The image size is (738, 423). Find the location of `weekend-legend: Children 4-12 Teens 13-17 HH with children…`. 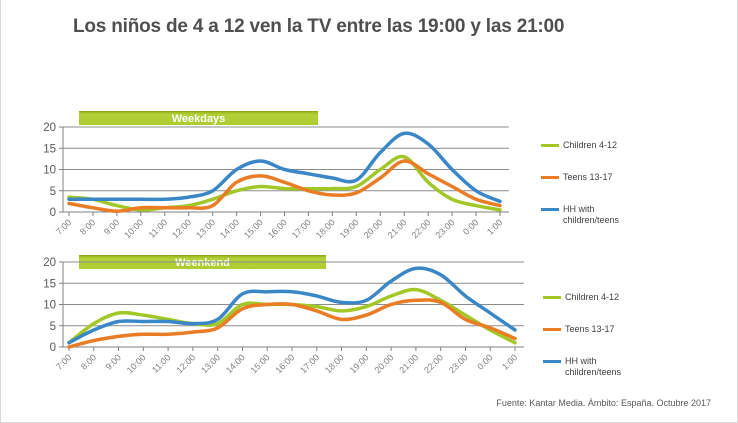

weekend-legend: Children 4-12 Teens 13-17 HH with children… is located at coordinates (598, 345).